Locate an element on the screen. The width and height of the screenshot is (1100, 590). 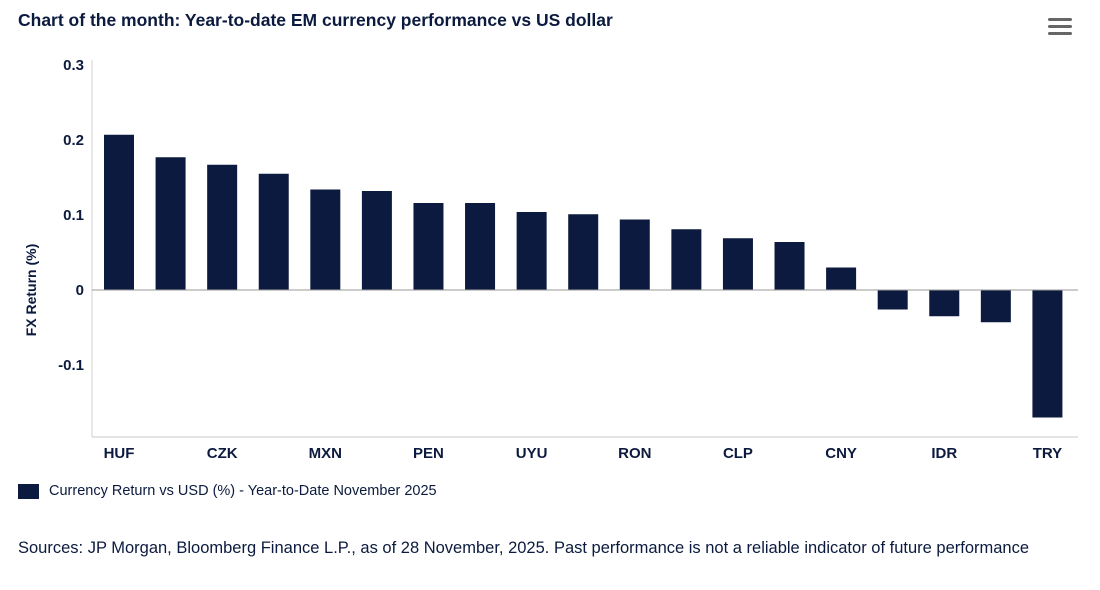
x-tick-label: CZK is located at coordinates (222, 453).